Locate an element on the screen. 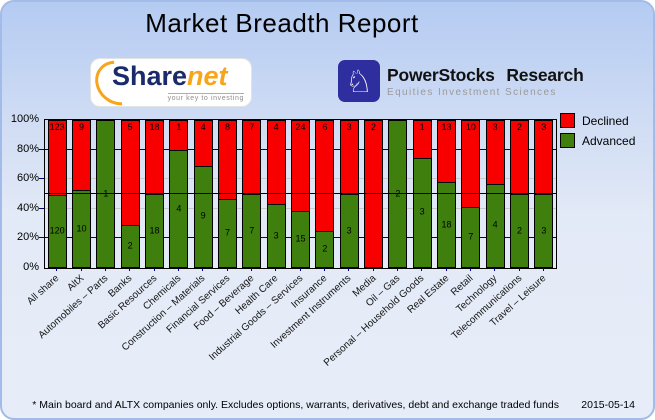 Image resolution: width=655 pixels, height=420 pixels. advanced-value-label: 9 is located at coordinates (203, 215).